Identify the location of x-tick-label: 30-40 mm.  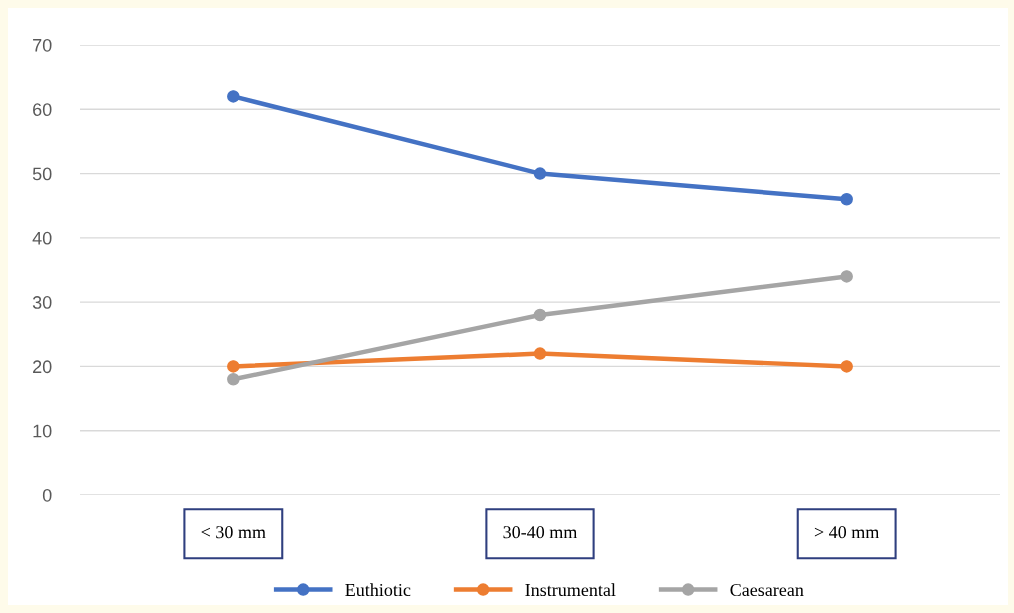
(540, 532).